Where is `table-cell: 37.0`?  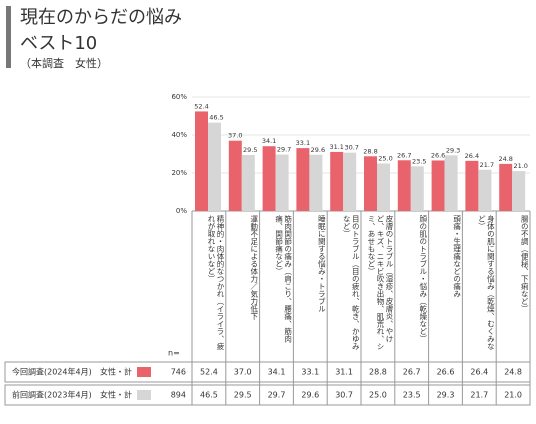 table-cell: 37.0 is located at coordinates (243, 372).